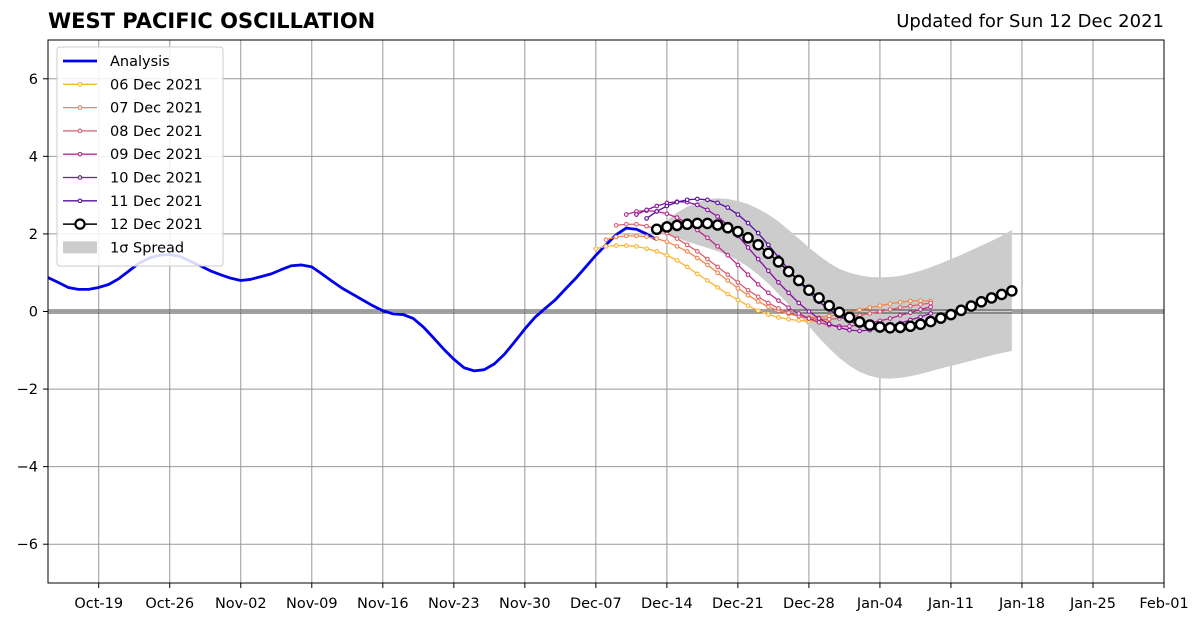  Describe the element at coordinates (27, 545) in the screenshot. I see `y-tick-label: −6` at that location.